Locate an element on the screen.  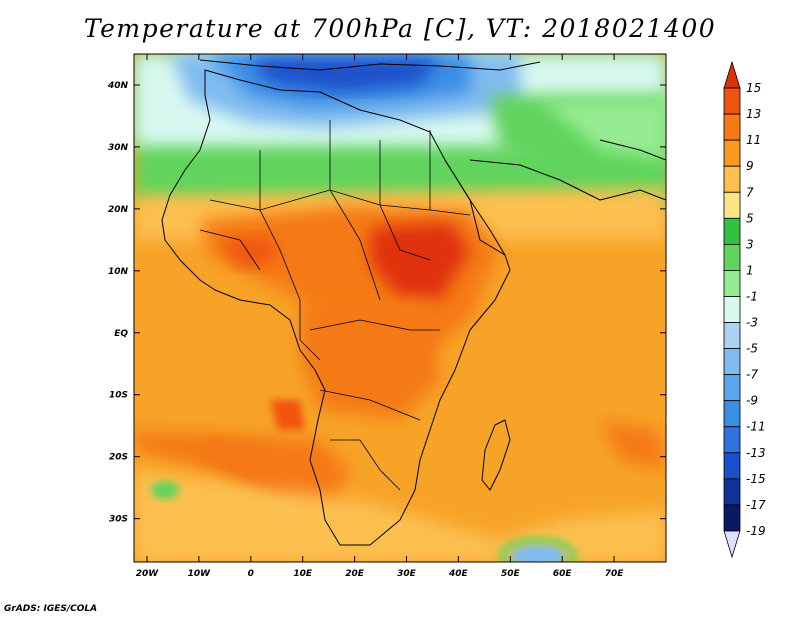
lat-label: 30S is located at coordinates (118, 520).